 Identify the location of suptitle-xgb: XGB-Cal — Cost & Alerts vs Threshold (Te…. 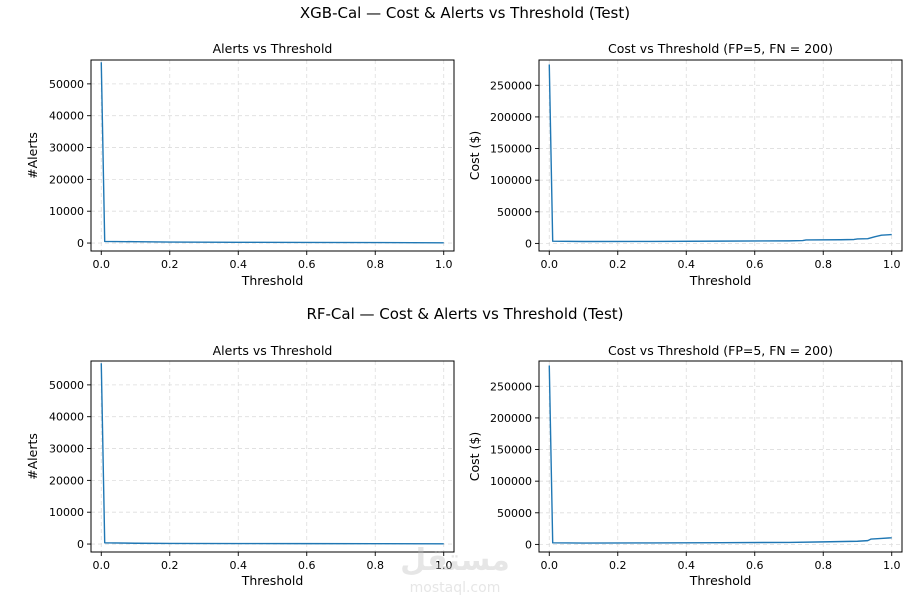
(465, 13).